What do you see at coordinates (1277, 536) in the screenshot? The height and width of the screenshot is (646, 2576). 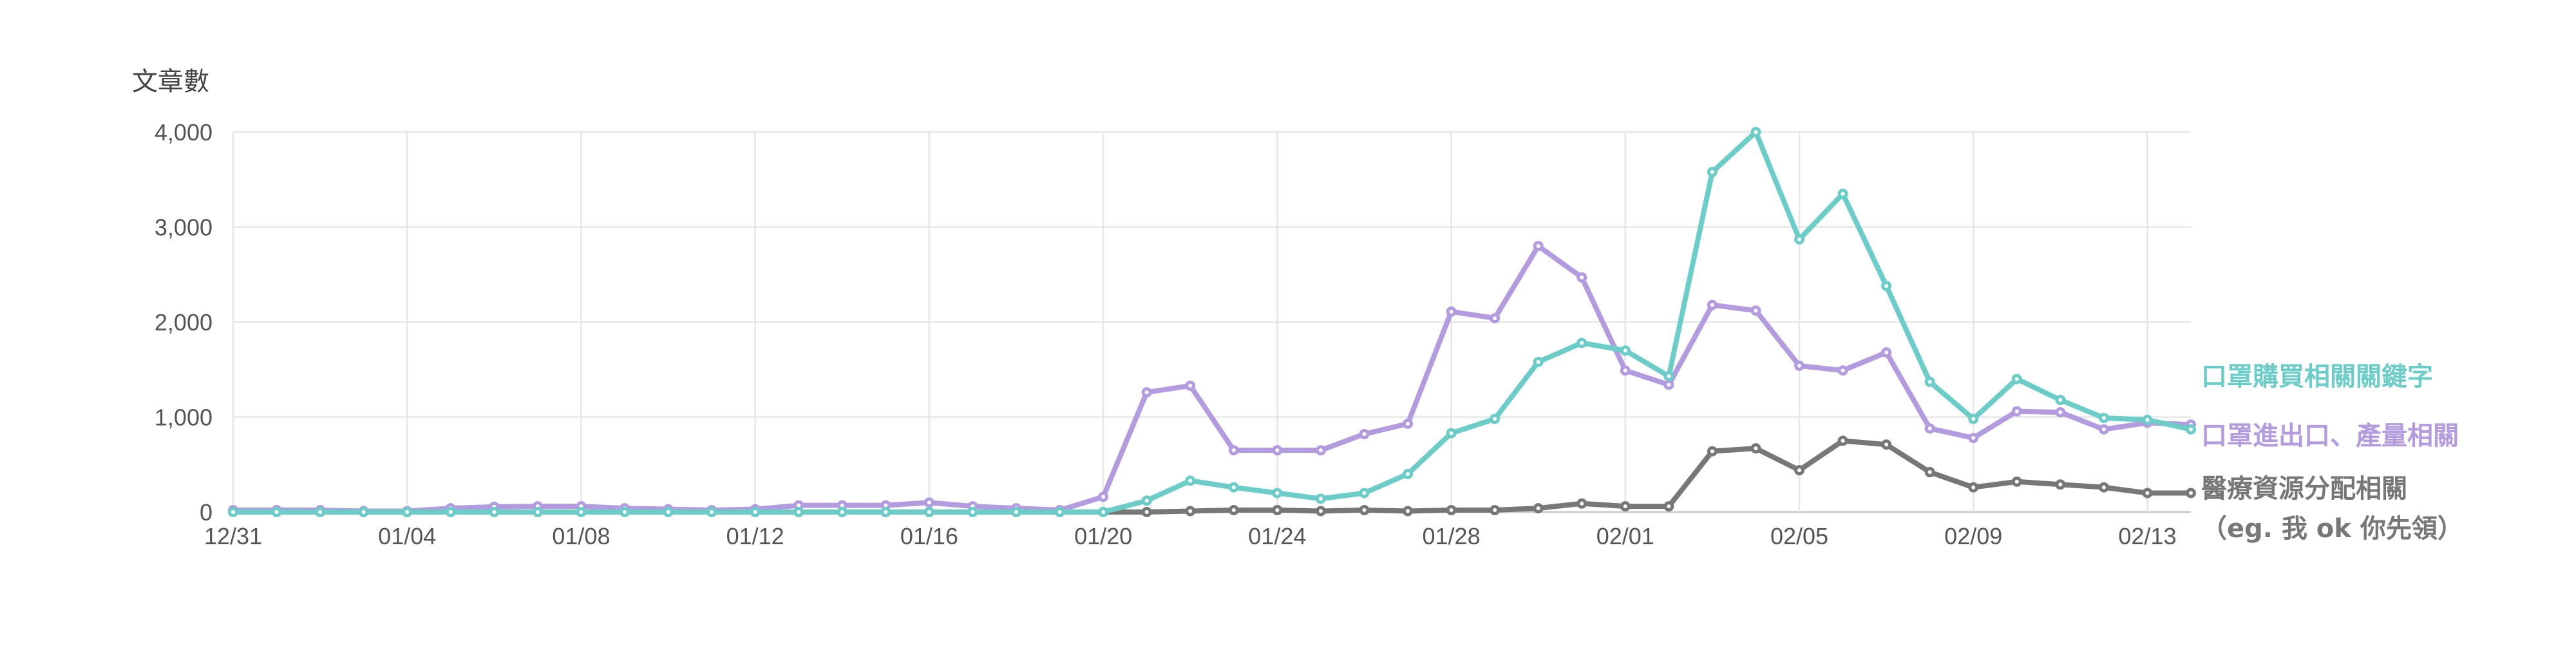 I see `x-tick-label: 01/24` at bounding box center [1277, 536].